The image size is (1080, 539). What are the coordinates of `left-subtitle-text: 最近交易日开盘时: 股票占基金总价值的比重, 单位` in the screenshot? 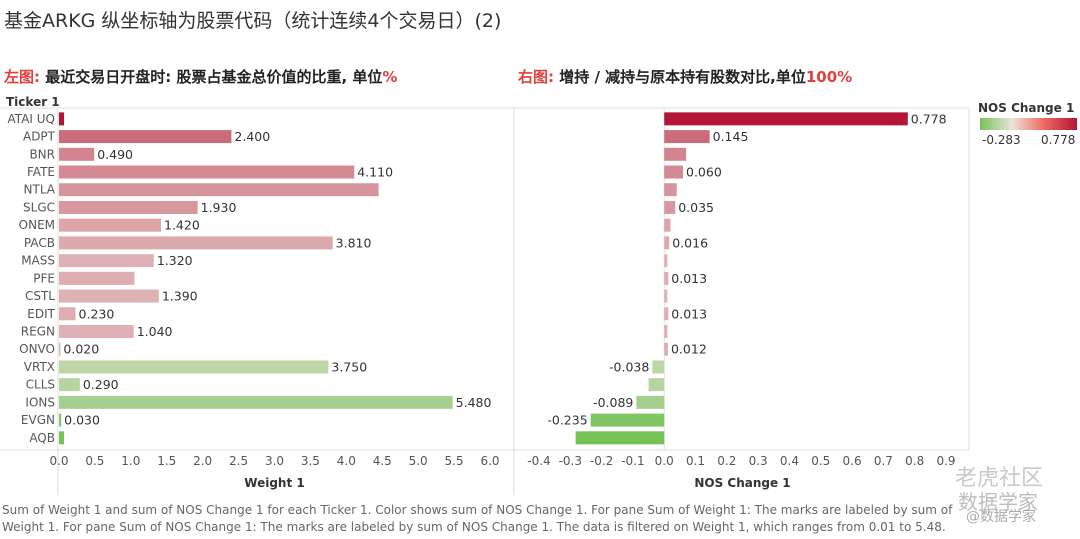 It's located at (214, 77).